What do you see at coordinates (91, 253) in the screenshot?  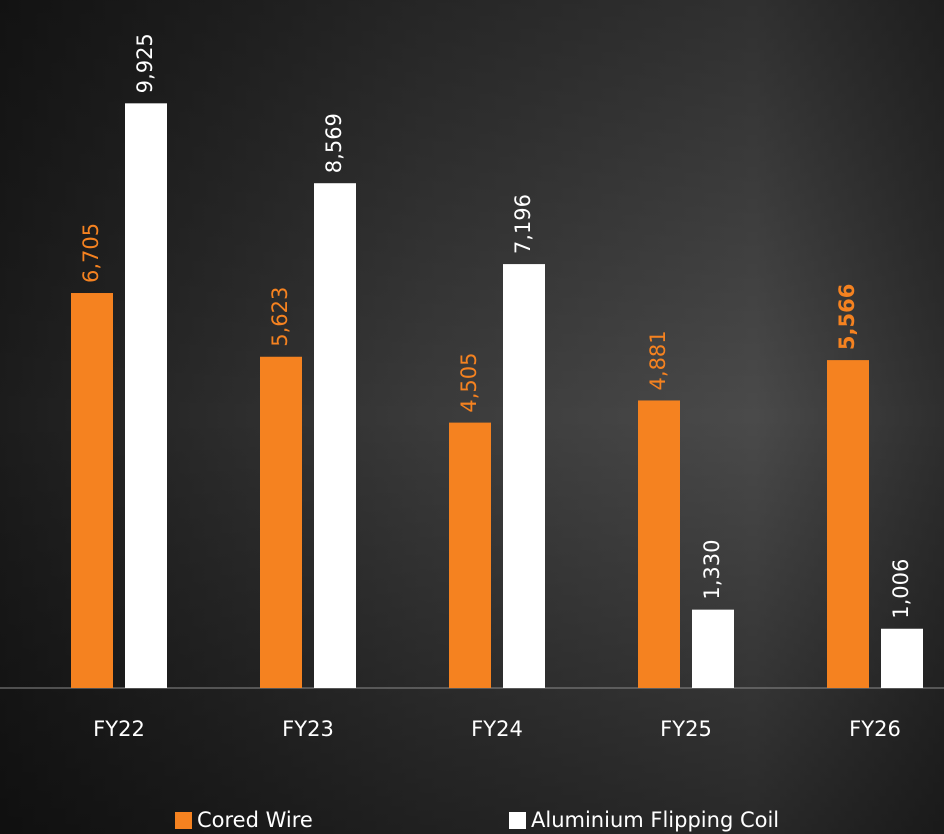 I see `data-label: 6,705` at bounding box center [91, 253].